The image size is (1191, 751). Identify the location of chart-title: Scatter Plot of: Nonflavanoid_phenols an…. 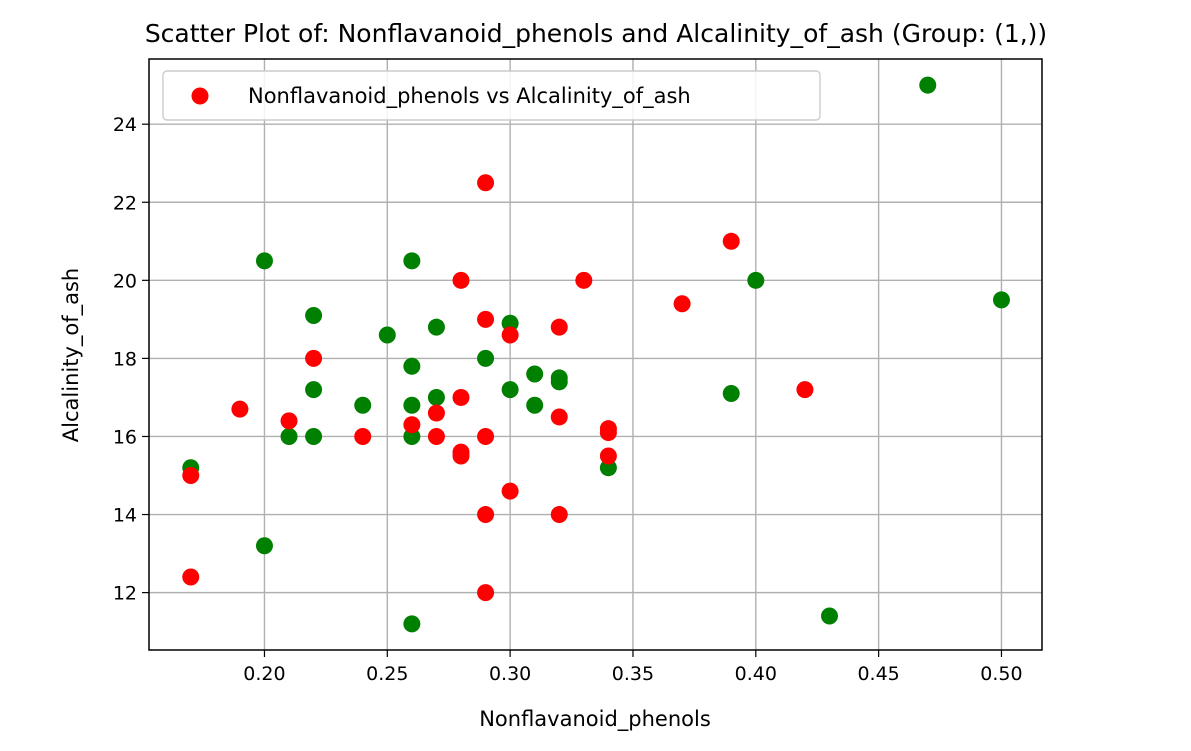
(596, 33).